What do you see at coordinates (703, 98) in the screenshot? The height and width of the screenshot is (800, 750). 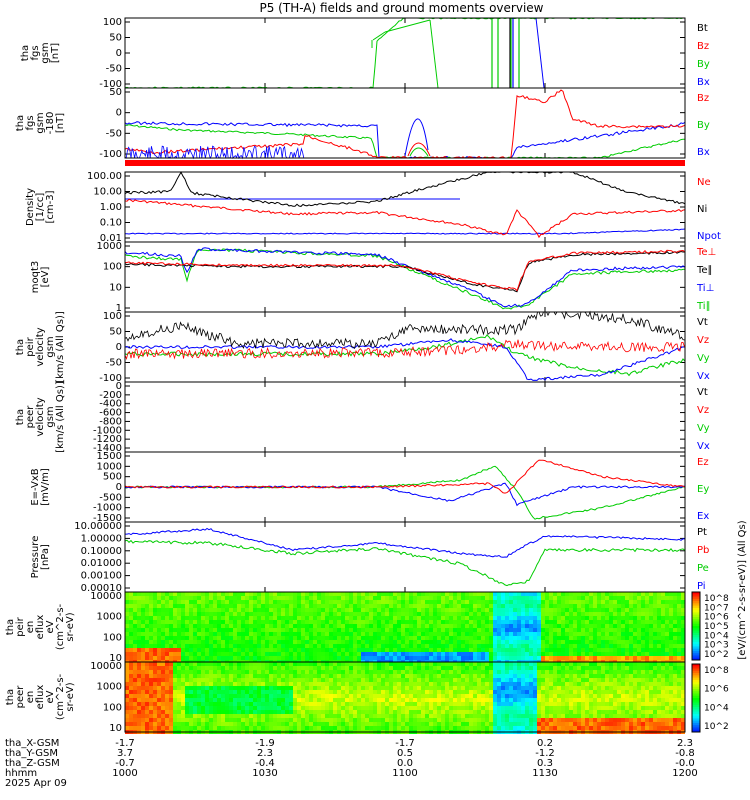 I see `legend-bz: Bz` at bounding box center [703, 98].